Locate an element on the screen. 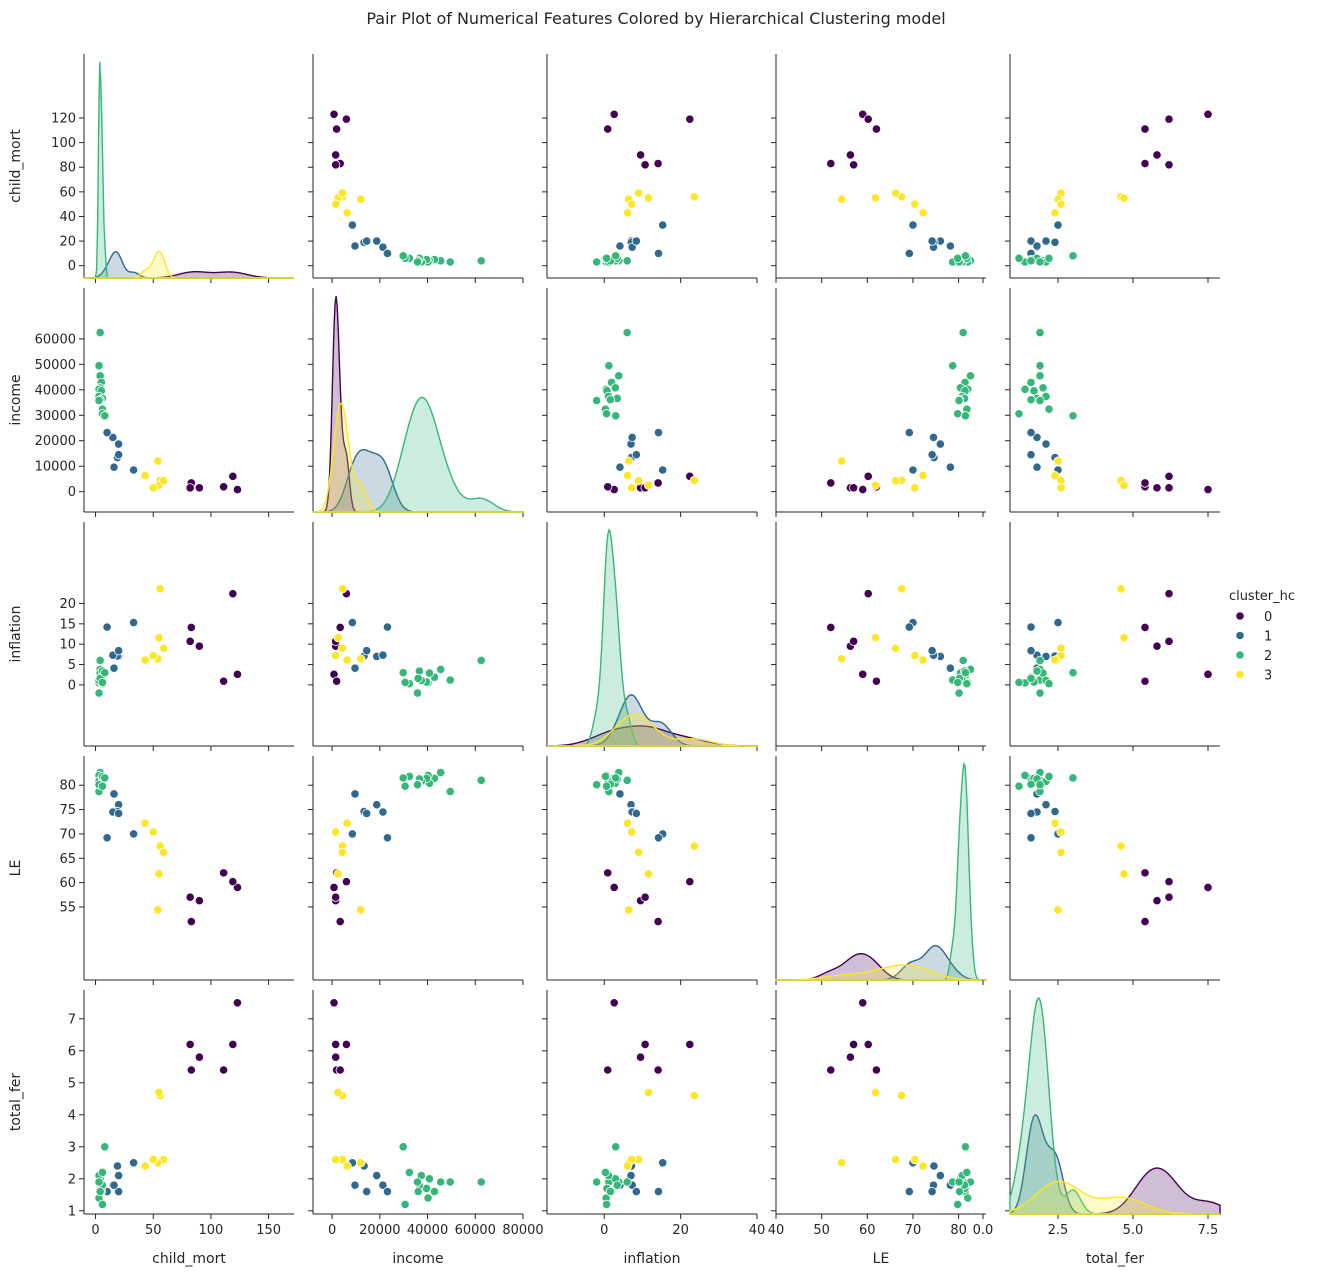 The width and height of the screenshot is (1324, 1275). panel-total_fer-vs-inflation: 0 20 40 inflation is located at coordinates (653, 1128).